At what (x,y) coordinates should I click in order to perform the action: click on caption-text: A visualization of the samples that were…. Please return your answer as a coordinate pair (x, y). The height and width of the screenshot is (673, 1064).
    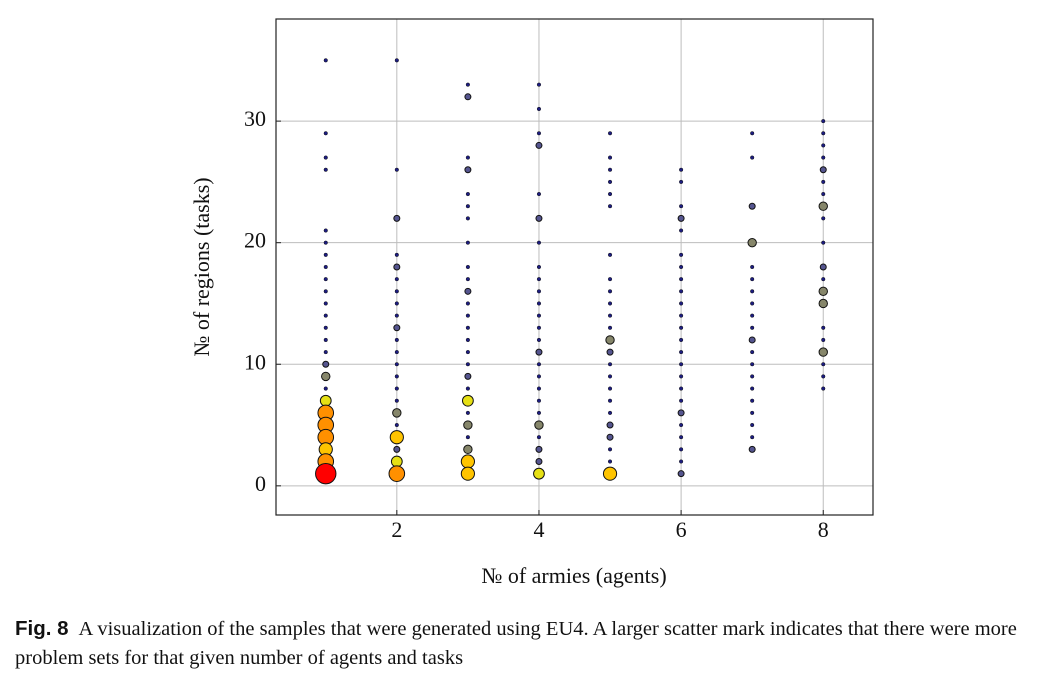
    Looking at the image, I should click on (516, 643).